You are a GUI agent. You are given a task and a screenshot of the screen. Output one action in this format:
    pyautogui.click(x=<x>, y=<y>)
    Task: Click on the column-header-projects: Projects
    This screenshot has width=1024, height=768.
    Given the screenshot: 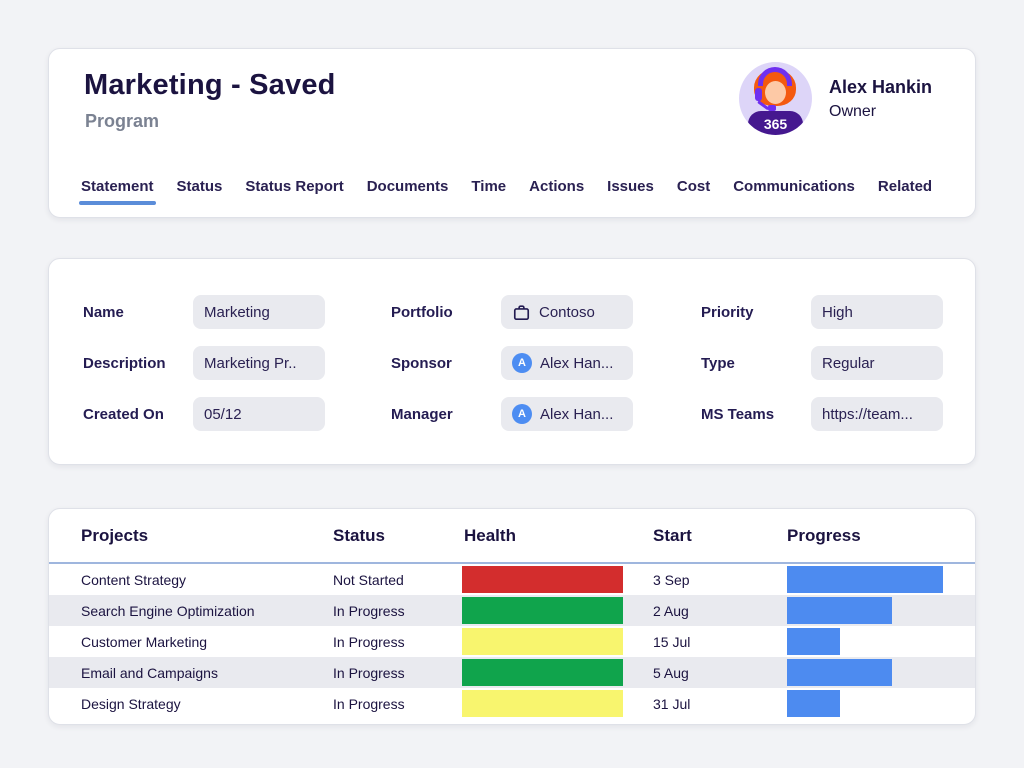 What is the action you would take?
    pyautogui.click(x=115, y=535)
    